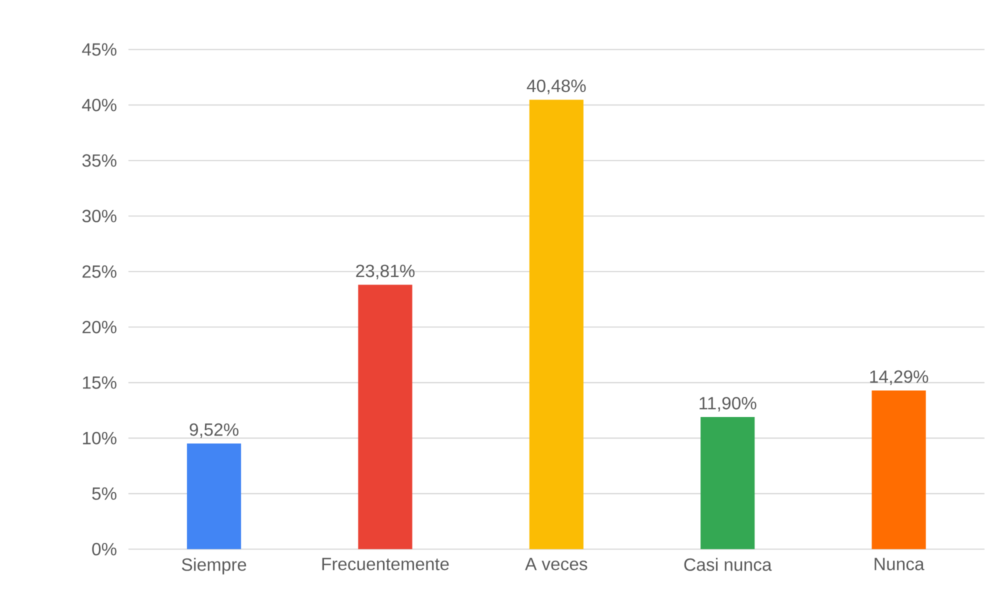 The image size is (985, 590). I want to click on x-tick-label: Nunca, so click(899, 564).